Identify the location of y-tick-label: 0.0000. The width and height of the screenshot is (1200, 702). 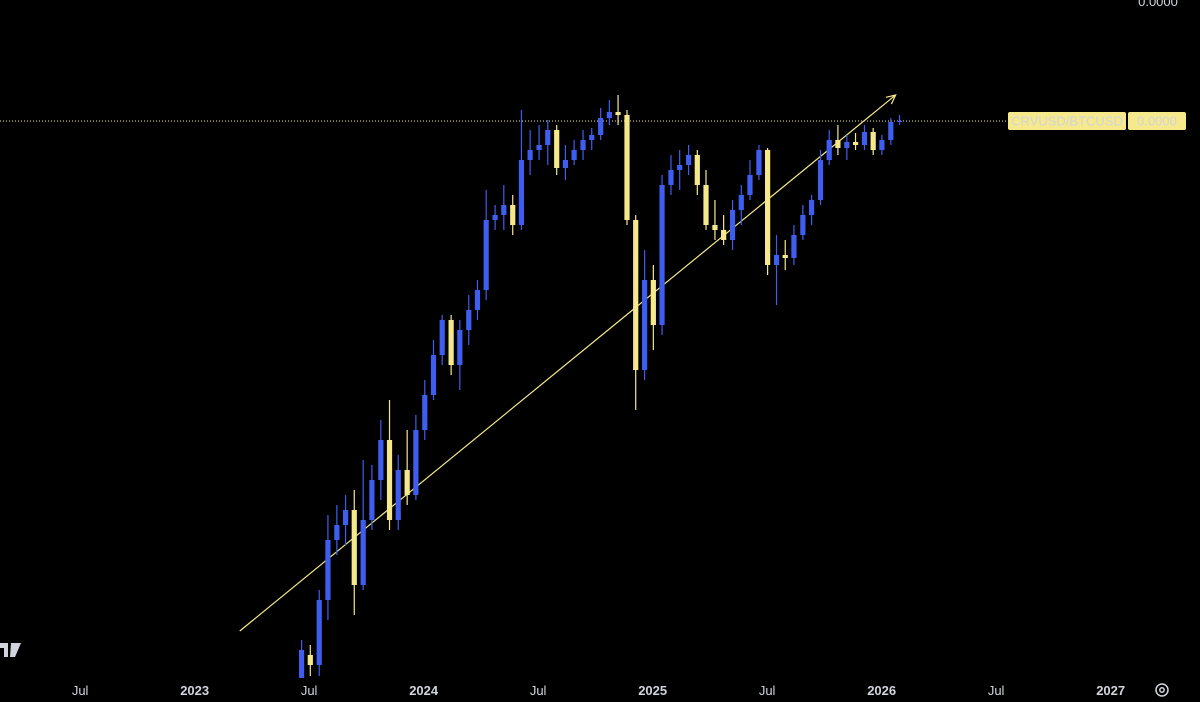
(1158, 4).